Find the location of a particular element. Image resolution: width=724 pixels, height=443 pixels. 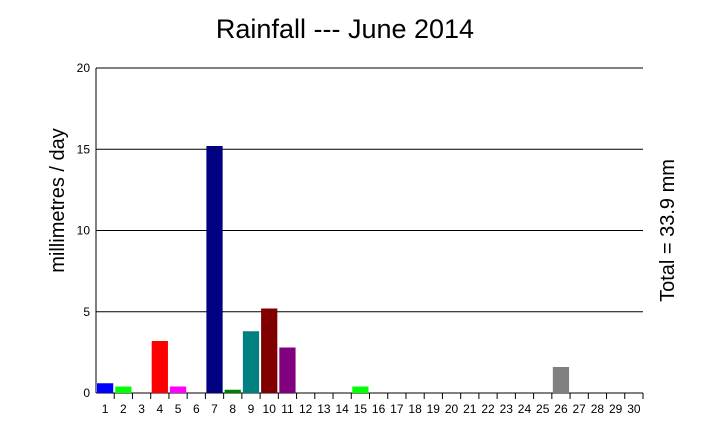

x-tick-label: 28 is located at coordinates (598, 409).